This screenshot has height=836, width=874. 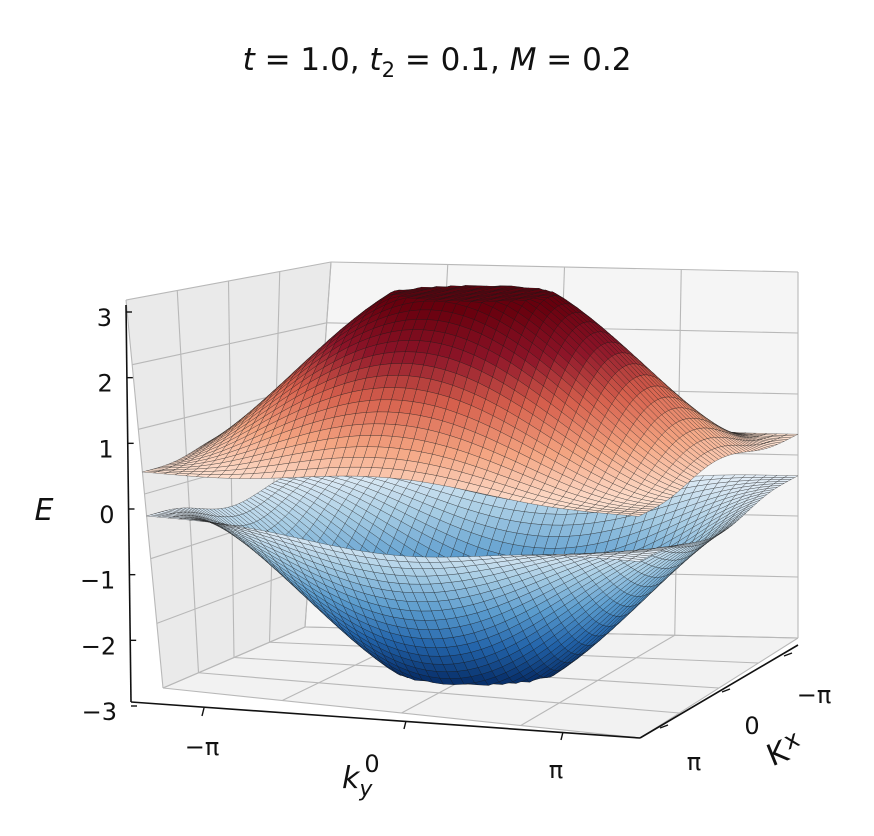 I want to click on back-grid-h, so click(x=564, y=267).